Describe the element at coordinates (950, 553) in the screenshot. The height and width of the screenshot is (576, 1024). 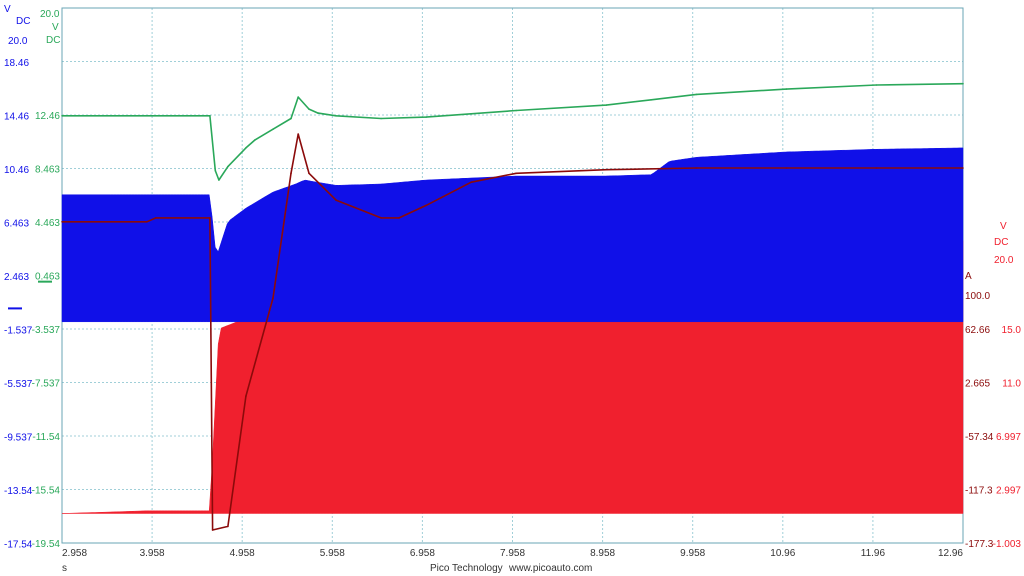
I see `x-tick-label: 12.96` at that location.